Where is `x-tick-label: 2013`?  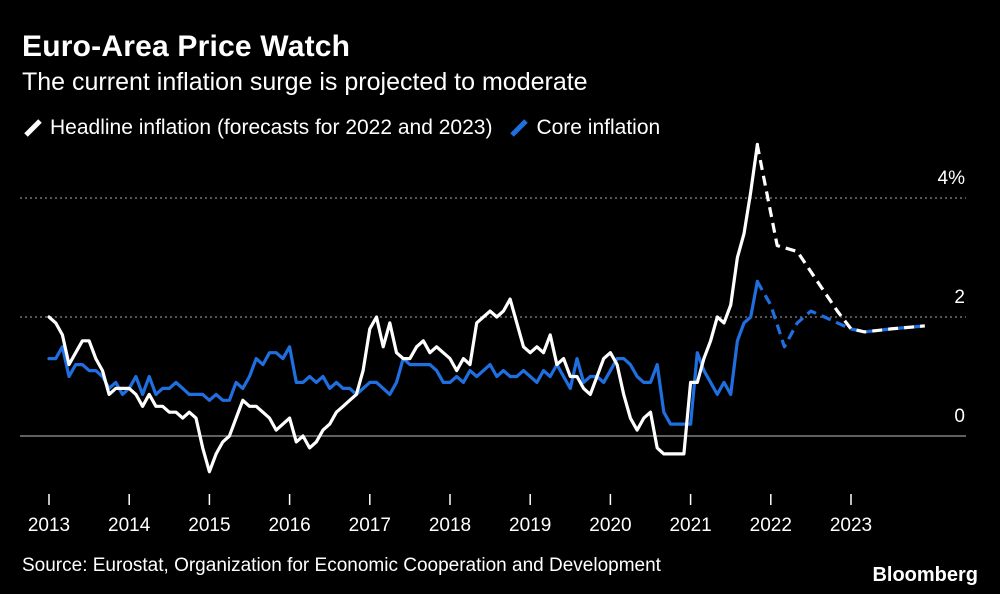
x-tick-label: 2013 is located at coordinates (49, 525).